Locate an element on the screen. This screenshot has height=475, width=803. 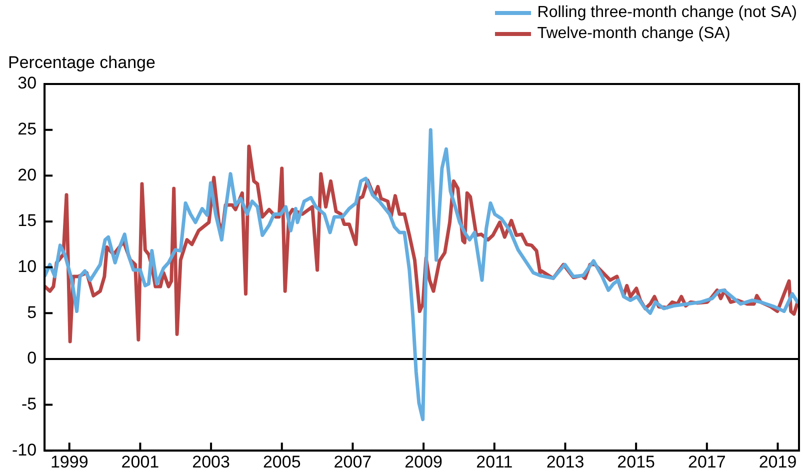
x-tick-label: 2019 is located at coordinates (777, 462).